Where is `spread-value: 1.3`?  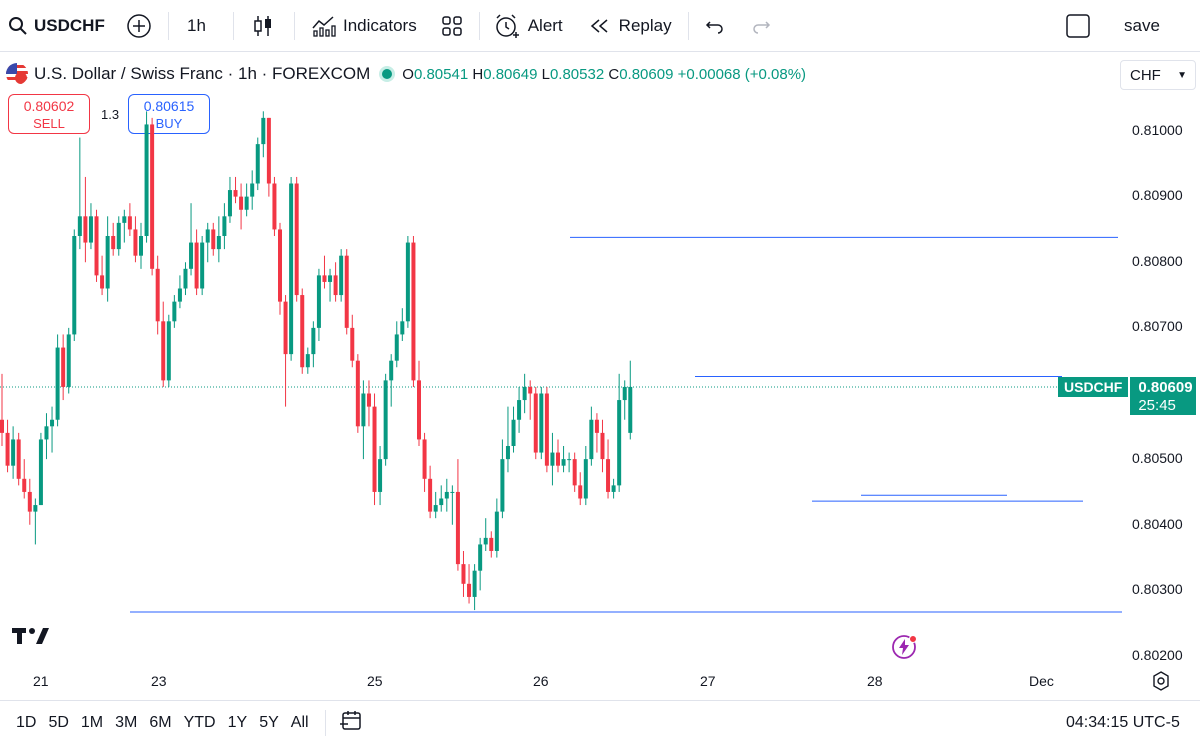 spread-value: 1.3 is located at coordinates (110, 114).